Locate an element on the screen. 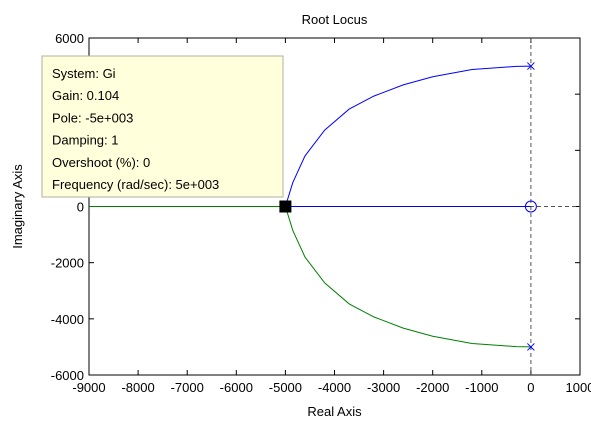  x-tick-label: -9000 is located at coordinates (88, 387).